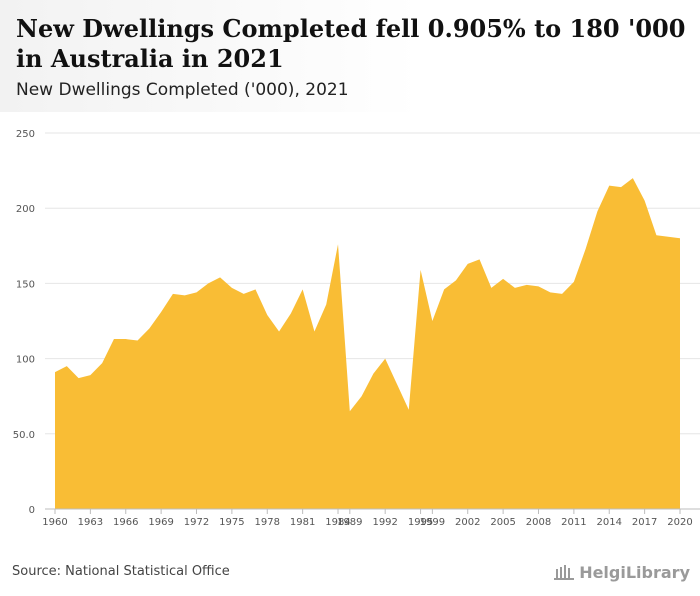 This screenshot has height=596, width=700. Describe the element at coordinates (467, 522) in the screenshot. I see `x-tick-label: 2002` at that location.